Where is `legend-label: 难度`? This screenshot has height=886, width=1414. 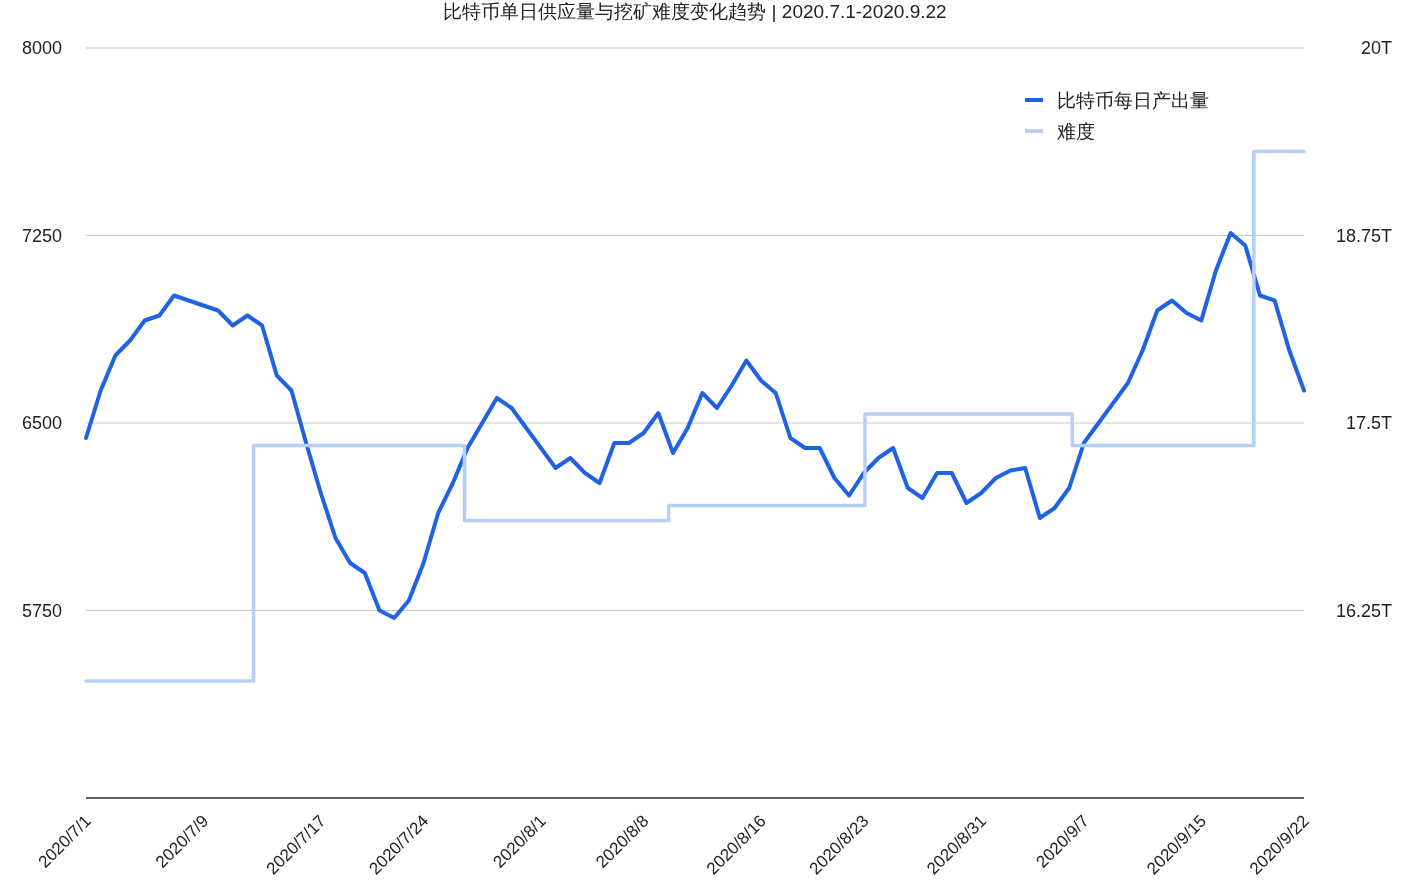 legend-label: 难度 is located at coordinates (1075, 131).